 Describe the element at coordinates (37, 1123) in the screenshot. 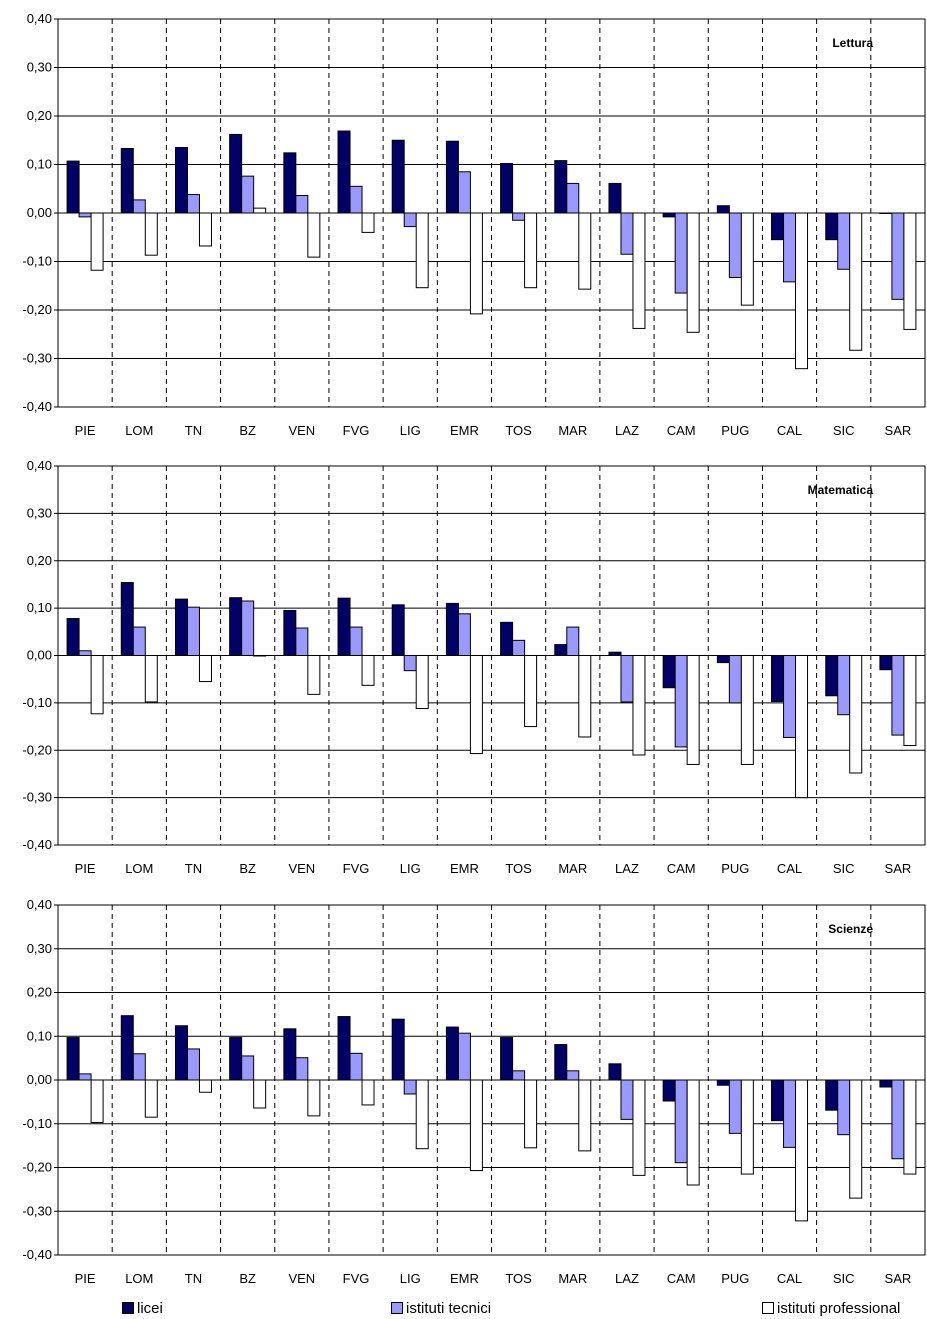

I see `y-tick-label: -0,10` at that location.